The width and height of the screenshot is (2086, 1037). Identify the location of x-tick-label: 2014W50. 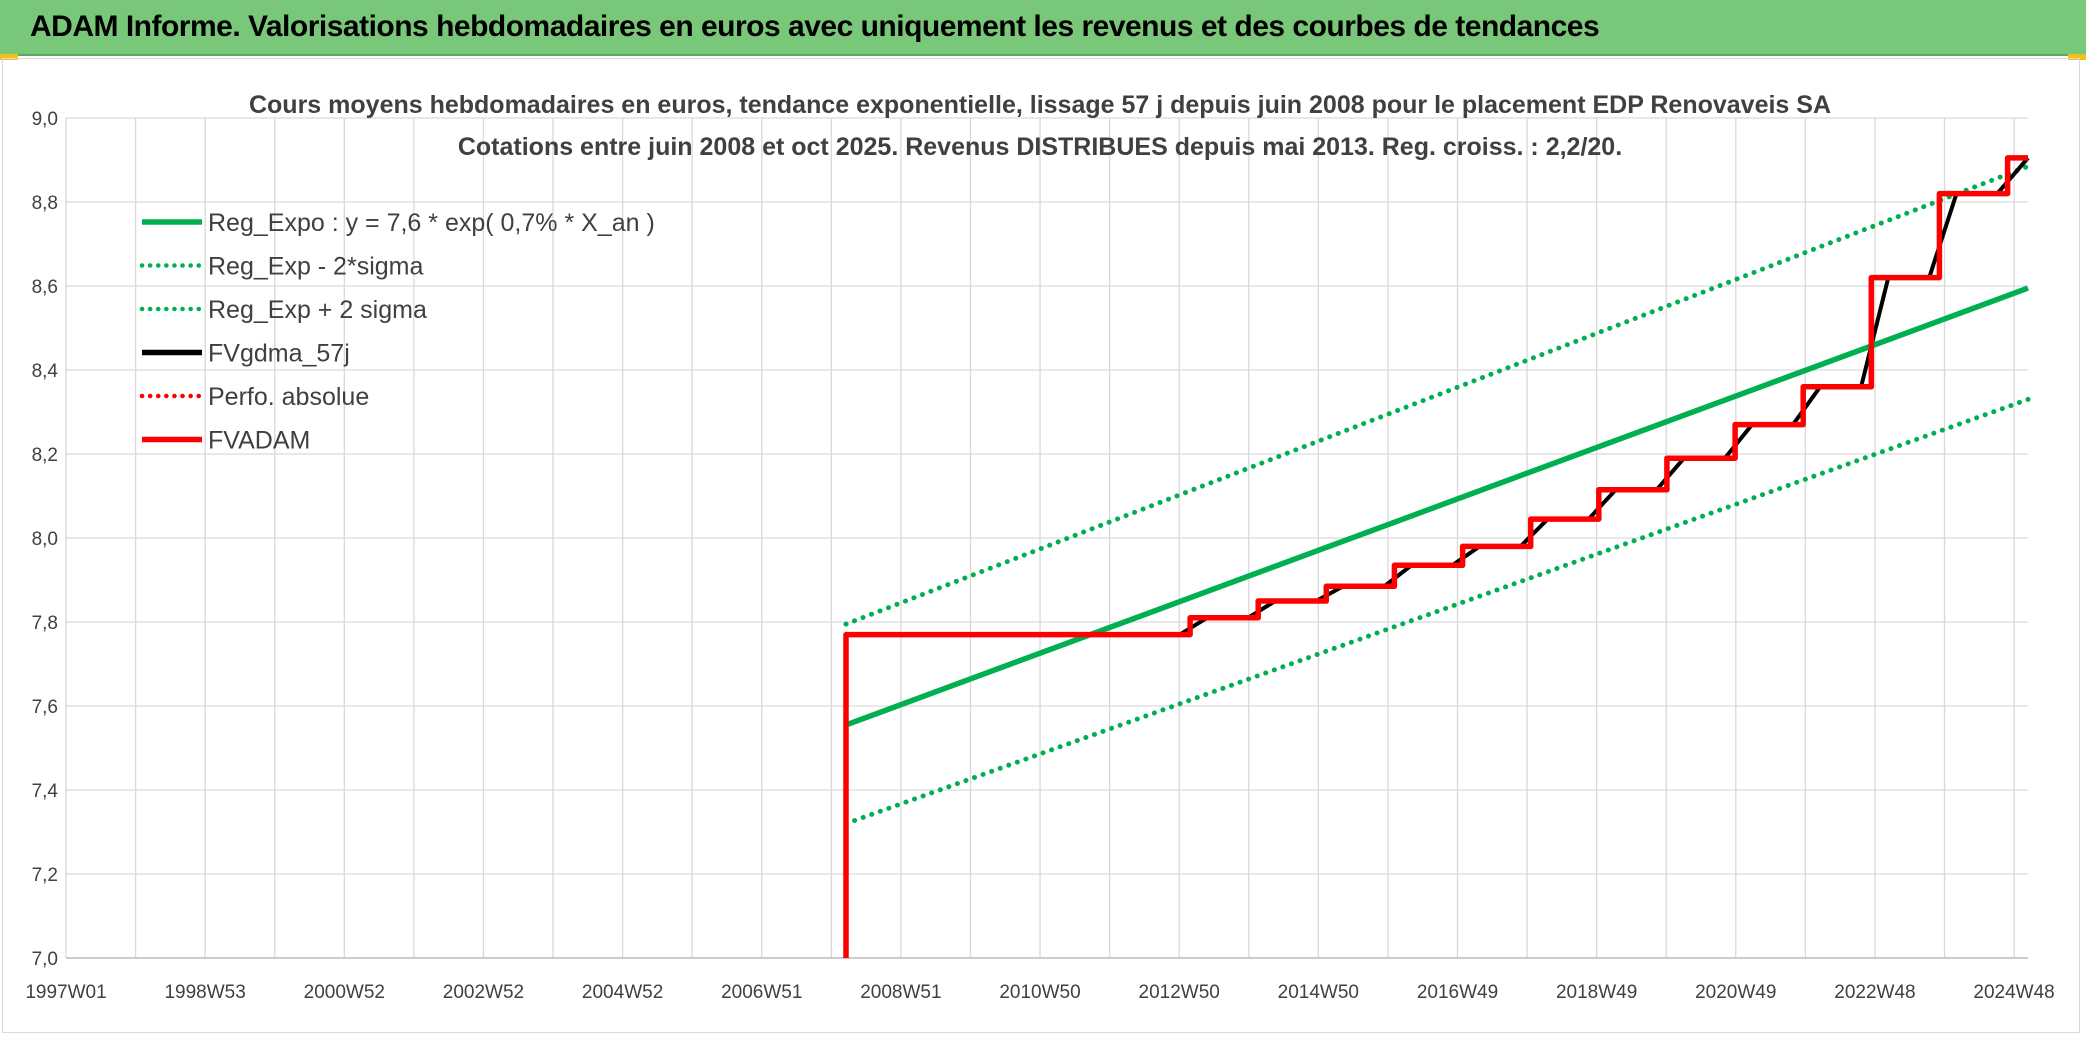
(1318, 992).